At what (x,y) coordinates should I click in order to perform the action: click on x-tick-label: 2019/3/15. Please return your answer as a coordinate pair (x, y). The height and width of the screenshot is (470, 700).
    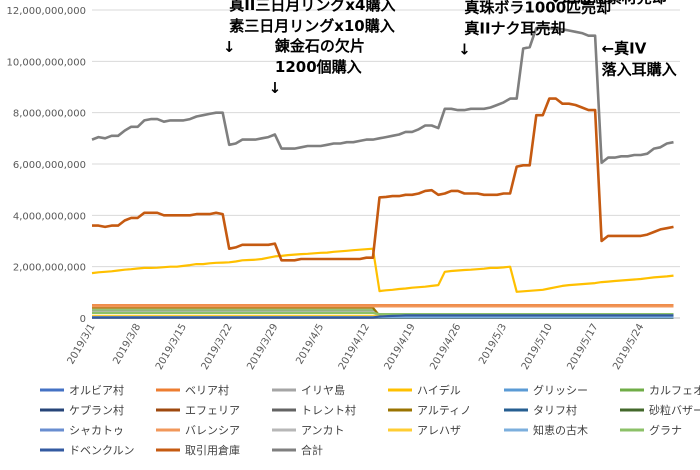
    Looking at the image, I should click on (171, 347).